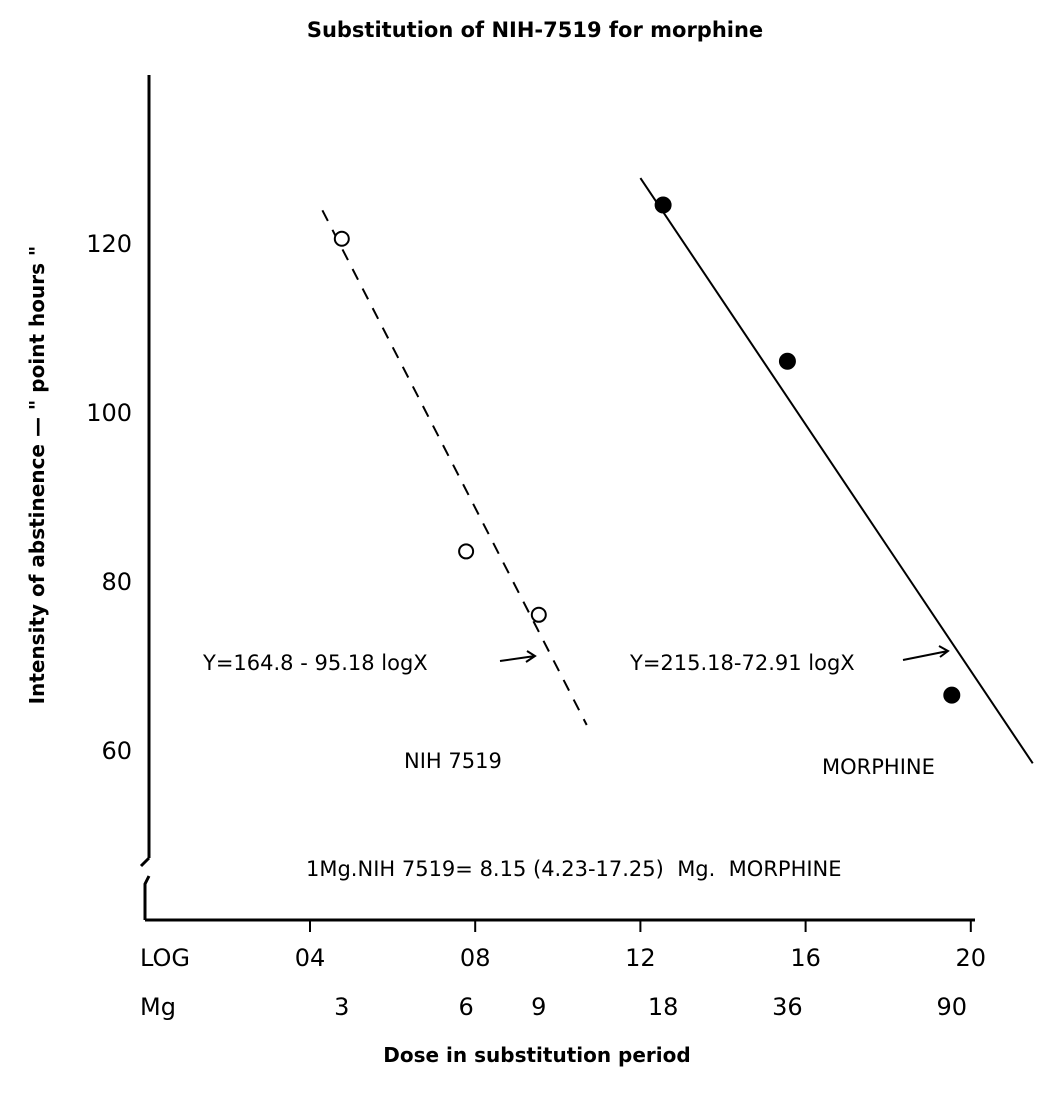 This screenshot has height=1100, width=1040. I want to click on x-tick-label: 04, so click(310, 958).